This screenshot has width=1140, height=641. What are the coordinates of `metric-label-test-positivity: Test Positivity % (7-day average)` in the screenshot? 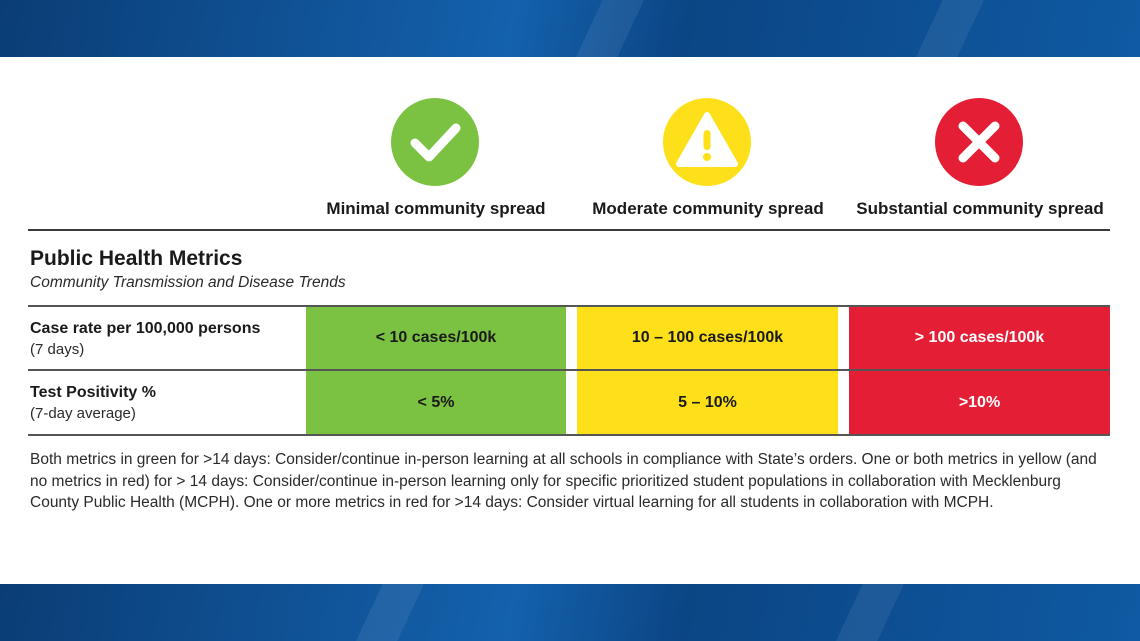 It's located at (166, 403).